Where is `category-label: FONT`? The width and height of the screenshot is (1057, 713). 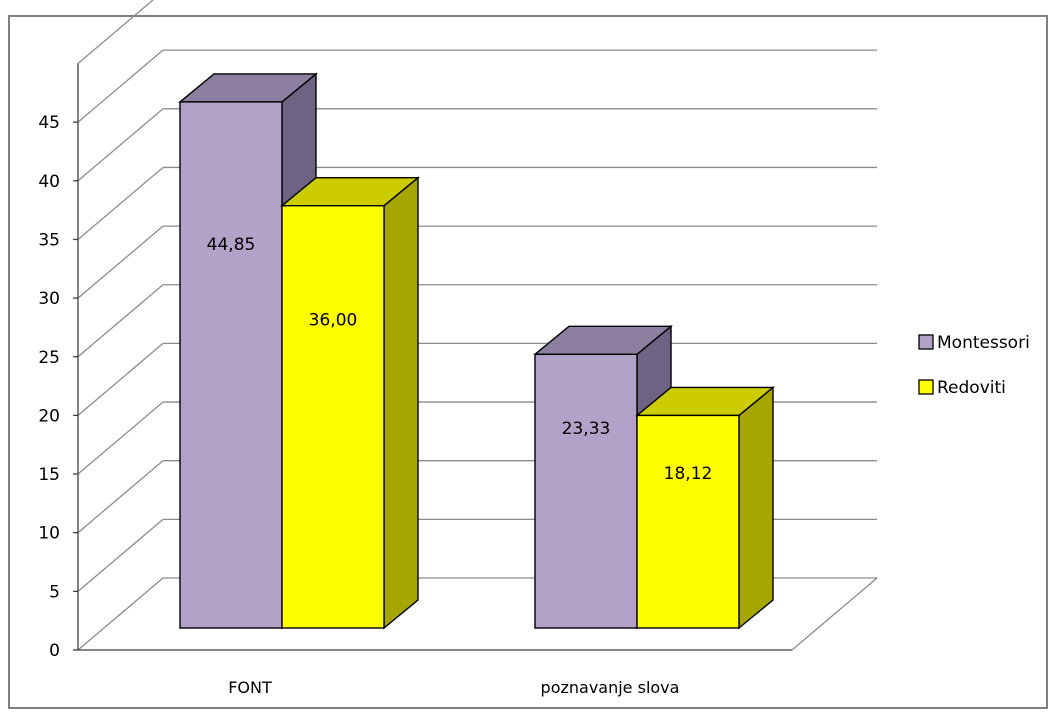 category-label: FONT is located at coordinates (250, 687).